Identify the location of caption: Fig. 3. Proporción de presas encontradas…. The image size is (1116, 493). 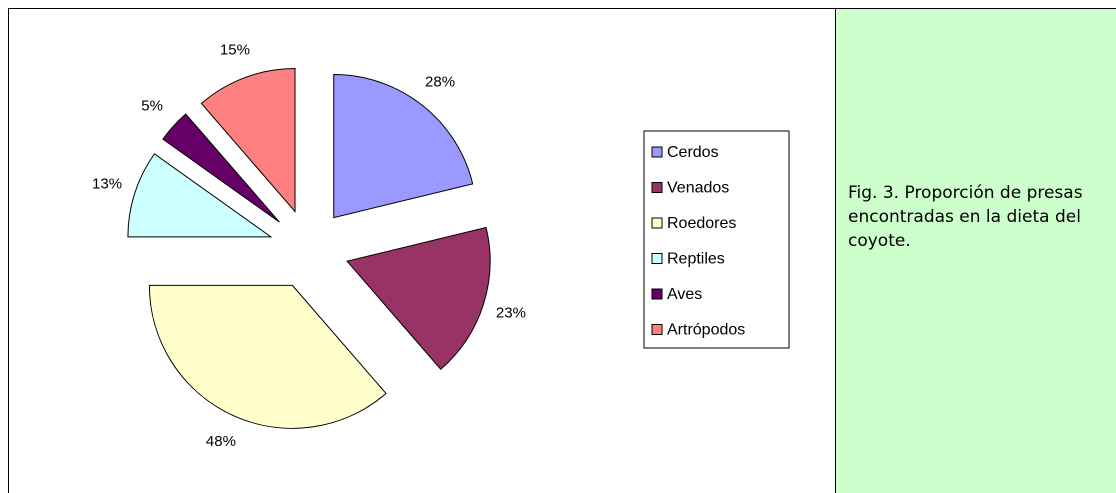
(965, 217).